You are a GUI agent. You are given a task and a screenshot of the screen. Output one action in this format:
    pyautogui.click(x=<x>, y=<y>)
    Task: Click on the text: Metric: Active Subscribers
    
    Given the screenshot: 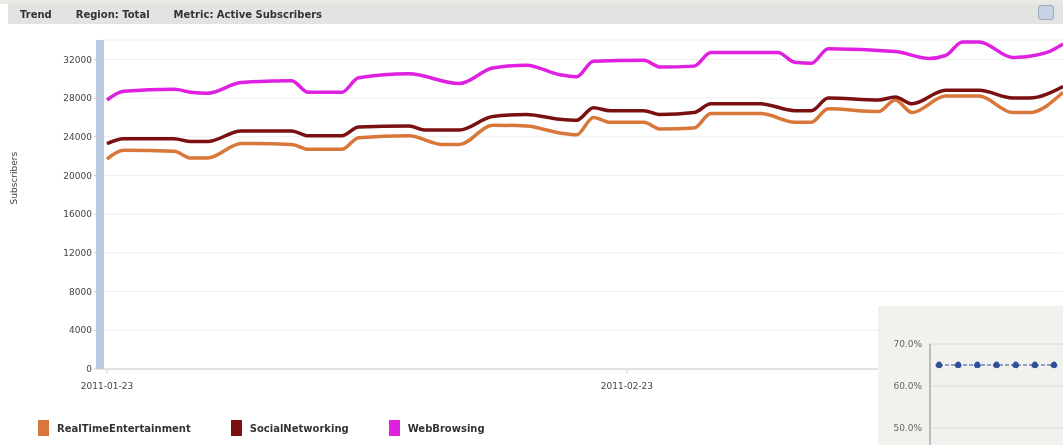 What is the action you would take?
    pyautogui.click(x=248, y=14)
    